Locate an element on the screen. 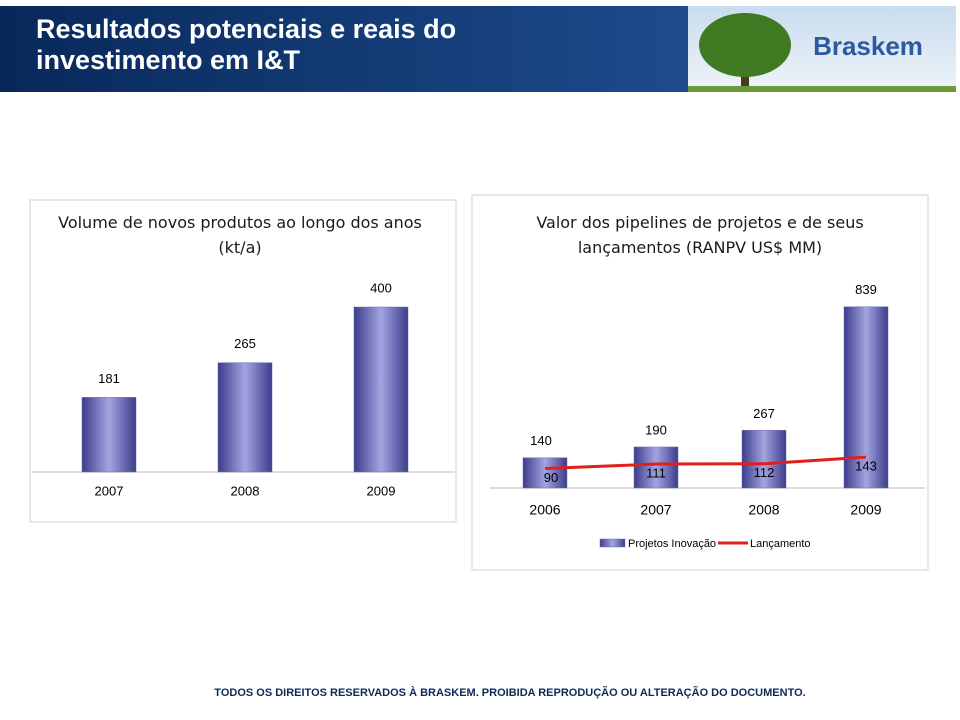 The height and width of the screenshot is (720, 960). tree-crown is located at coordinates (745, 45).